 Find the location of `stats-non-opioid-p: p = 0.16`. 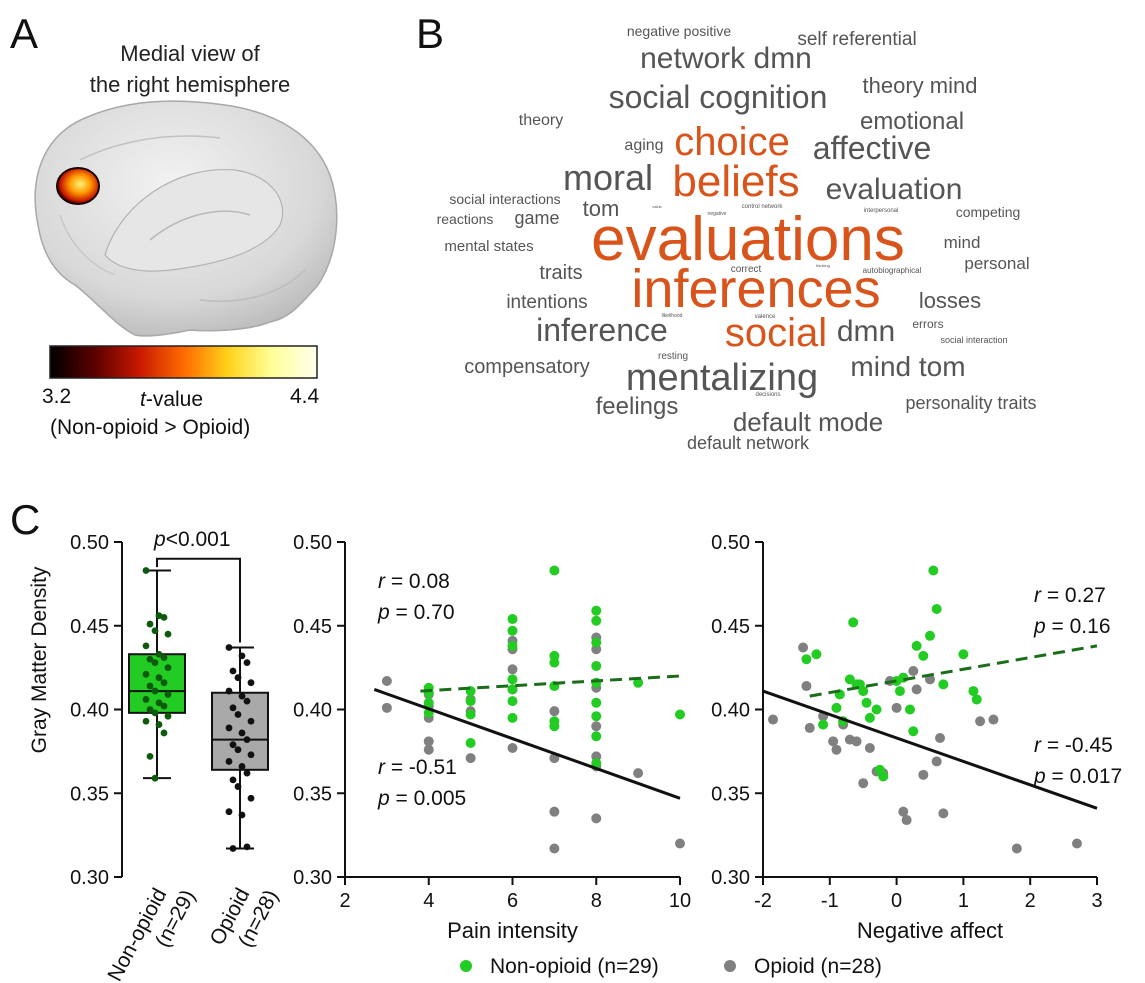

stats-non-opioid-p: p = 0.16 is located at coordinates (1072, 626).